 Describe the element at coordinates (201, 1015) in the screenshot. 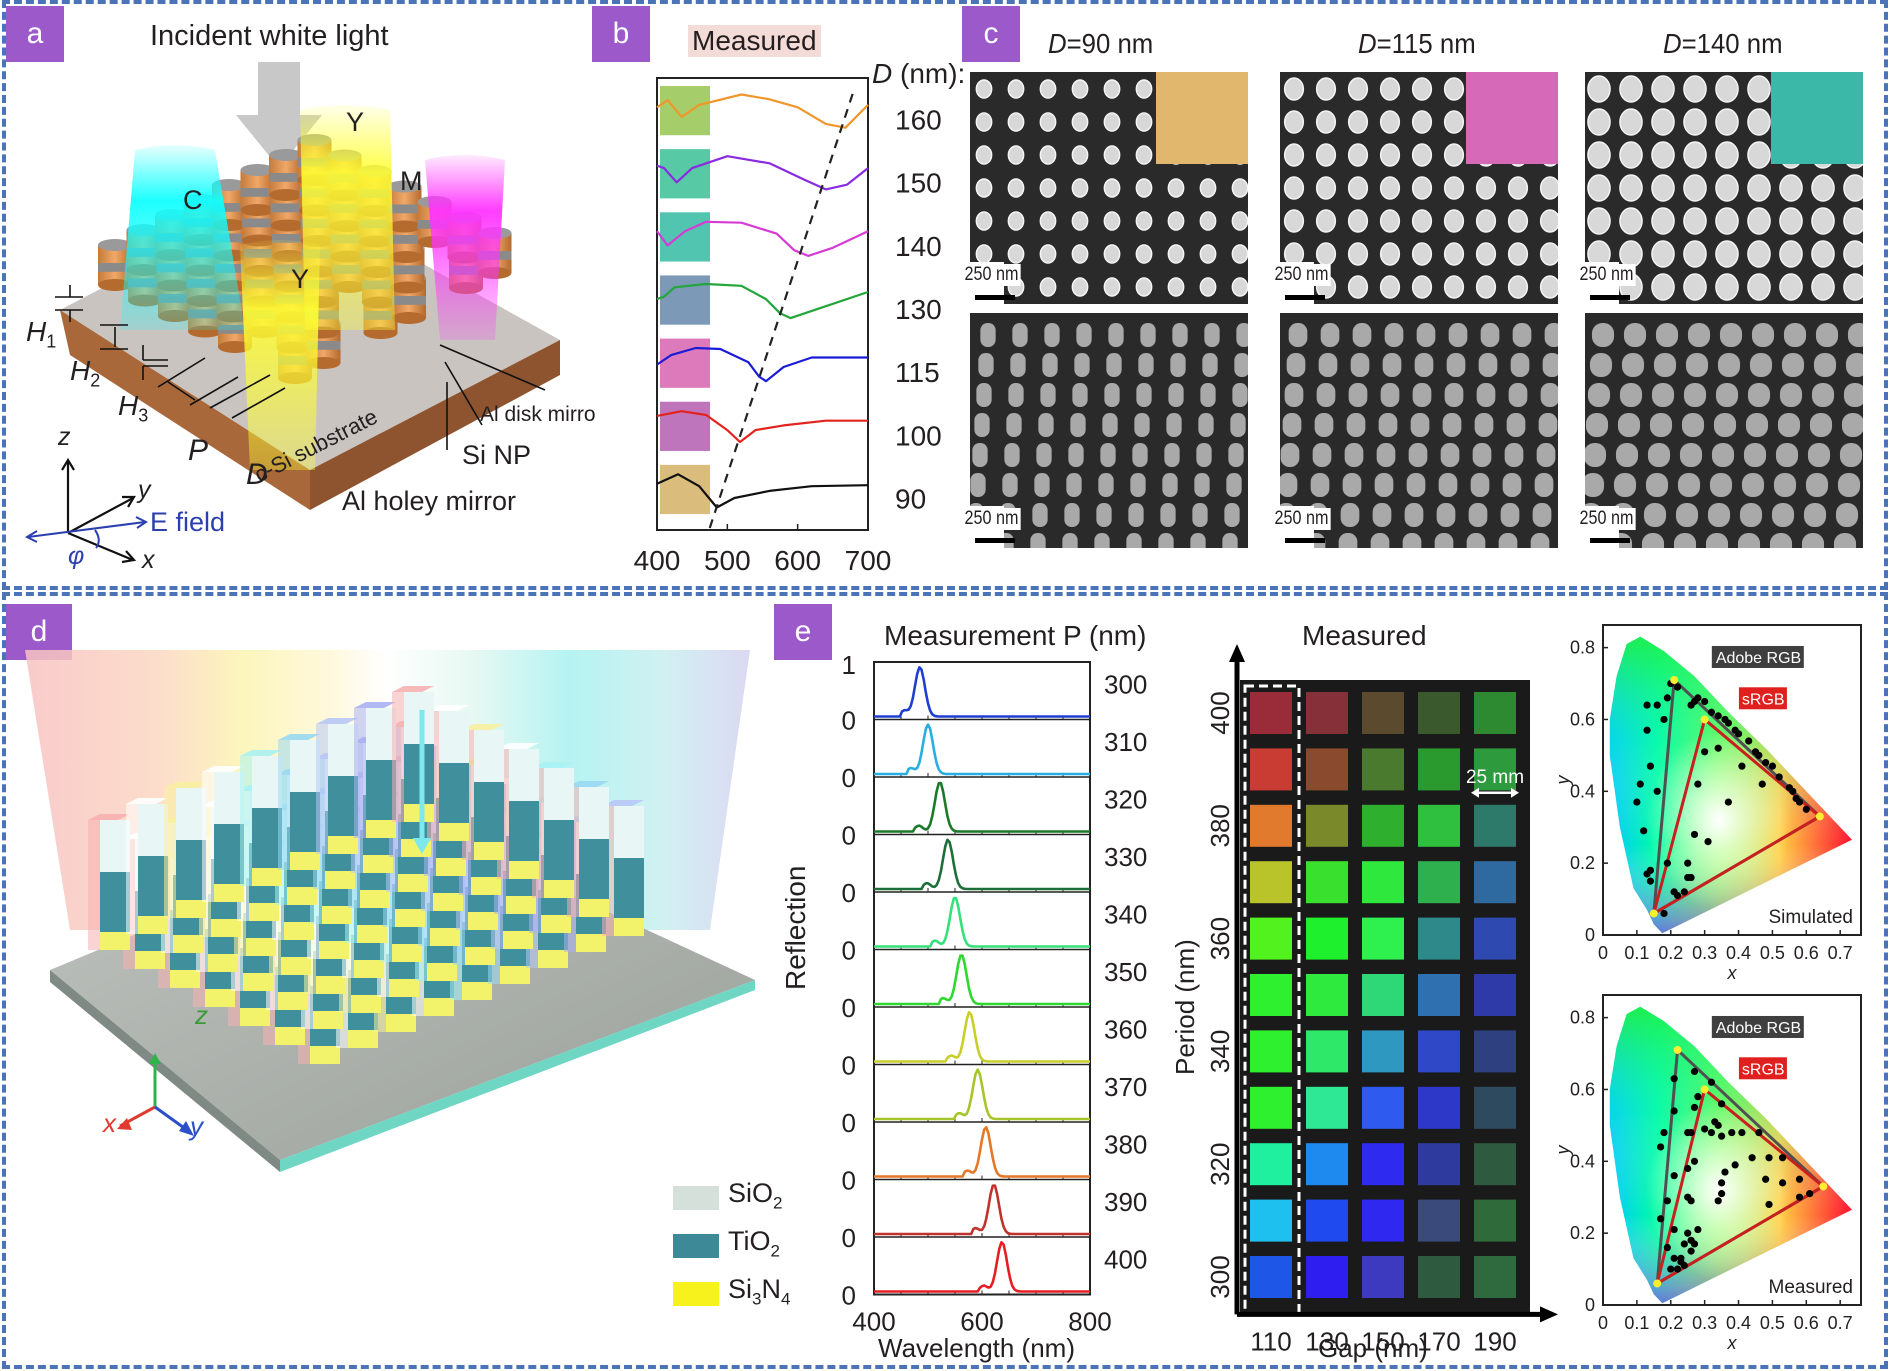

I see `axis-z-label-d: z` at that location.